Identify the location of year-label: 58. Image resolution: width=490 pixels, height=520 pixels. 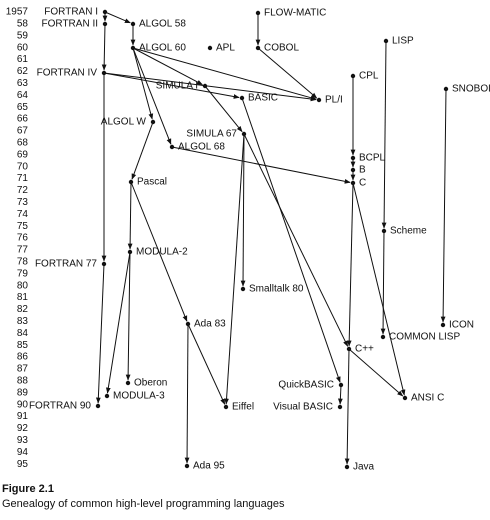
(23, 24).